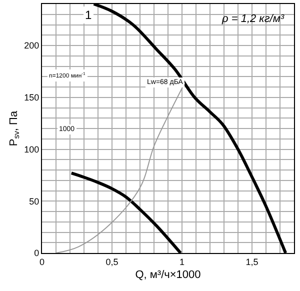  I want to click on x-axis-title: Q, м³/ч×1000, so click(168, 275).